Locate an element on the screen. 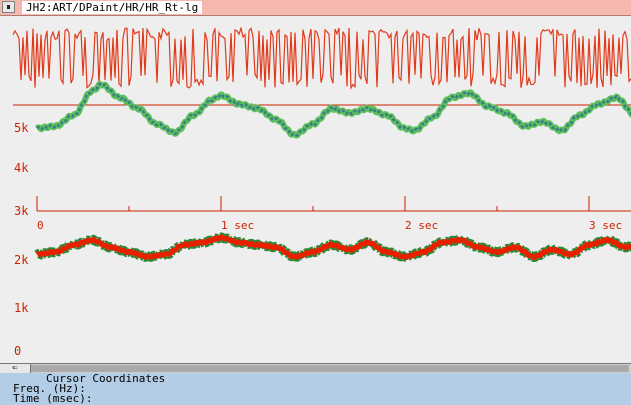  time-axis: 0 1 sec 2 sec 3 sec is located at coordinates (333, 214).